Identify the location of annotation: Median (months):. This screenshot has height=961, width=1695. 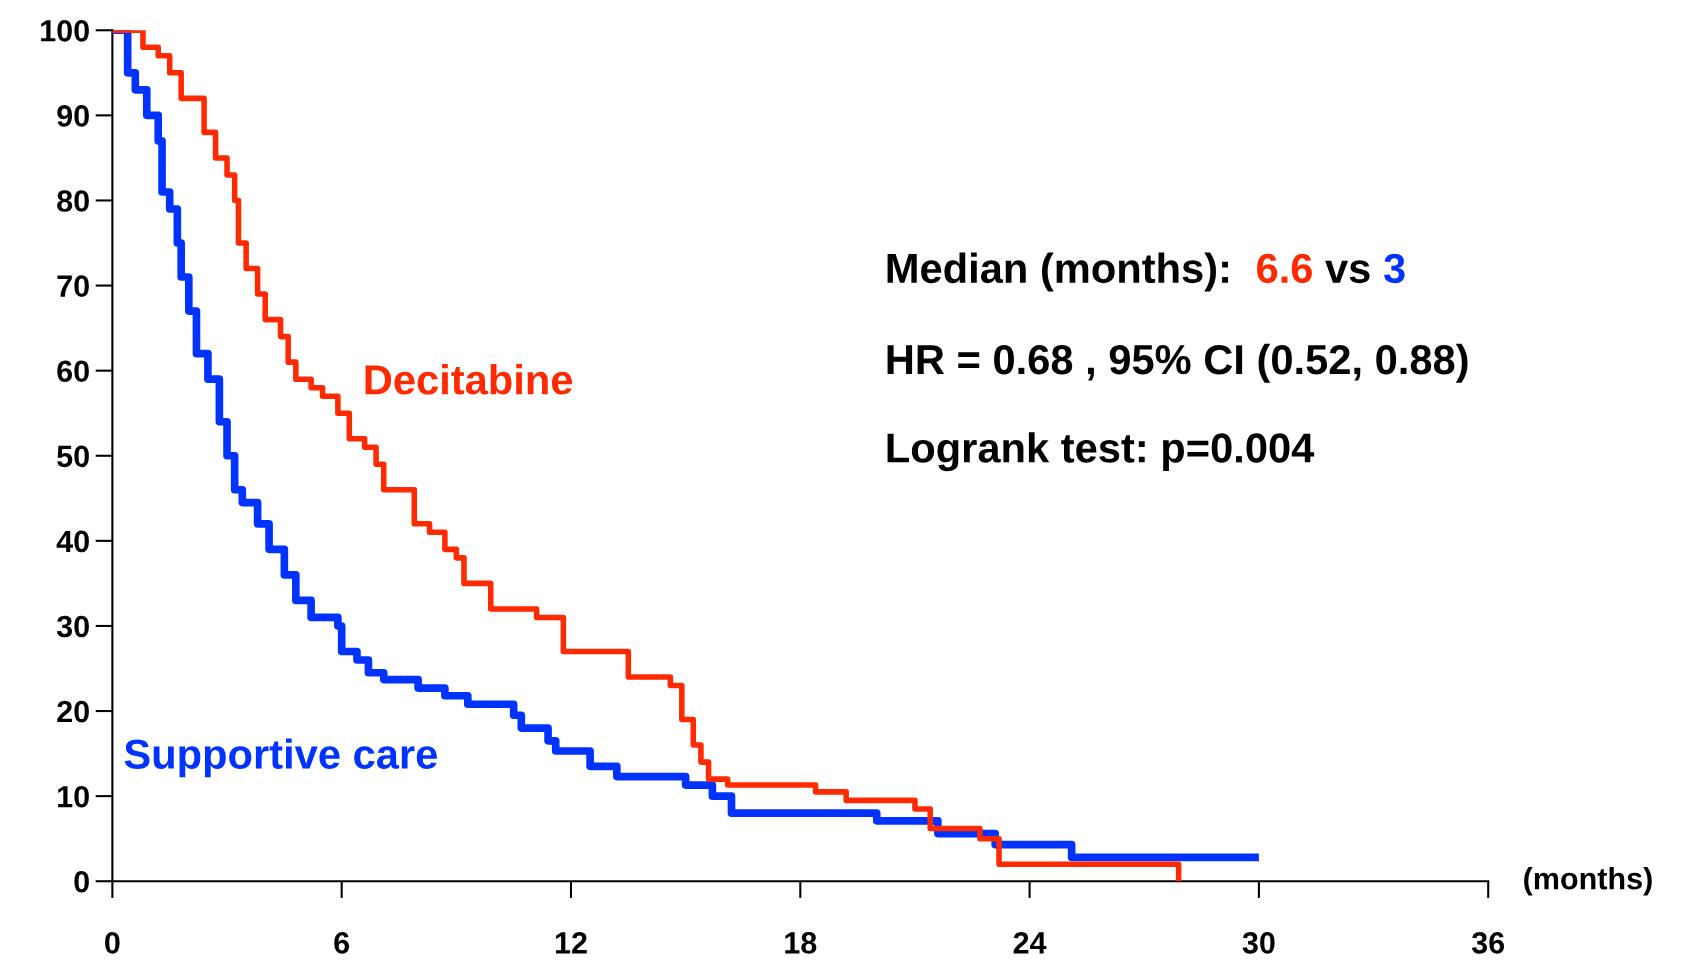
(1057, 272).